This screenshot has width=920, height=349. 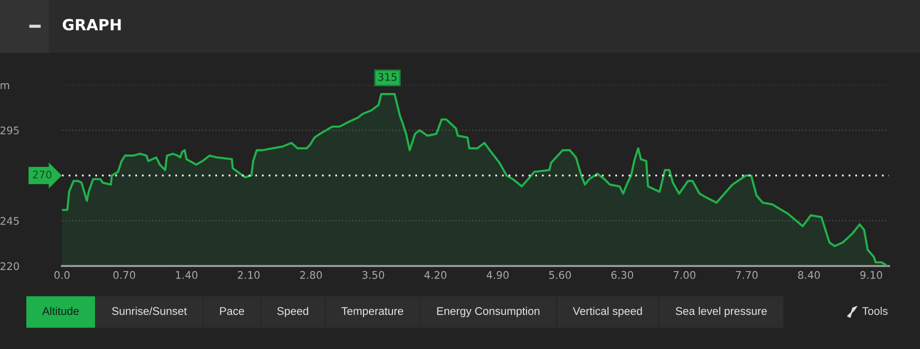 I want to click on text: Energy Consumption, so click(x=488, y=312).